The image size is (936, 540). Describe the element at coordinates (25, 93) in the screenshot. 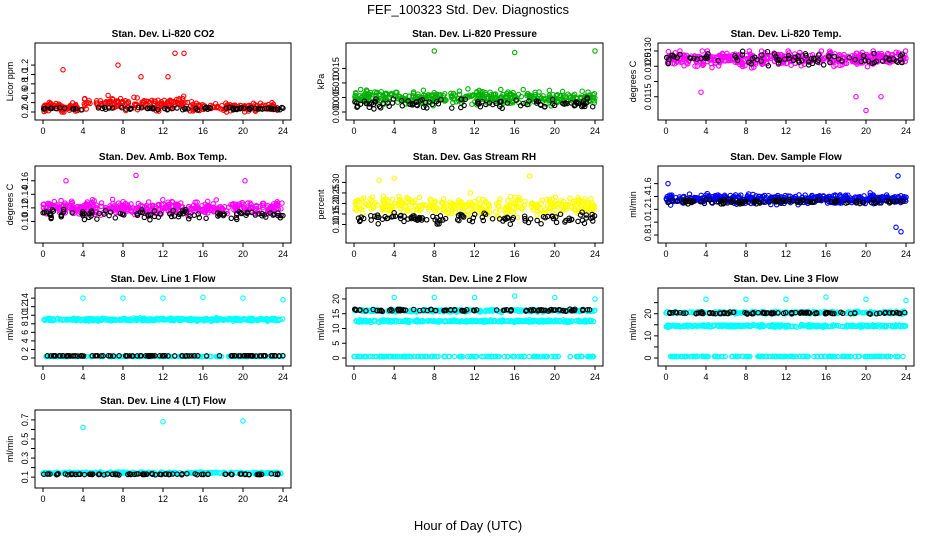

I see `y-tick-label: 0.6` at that location.